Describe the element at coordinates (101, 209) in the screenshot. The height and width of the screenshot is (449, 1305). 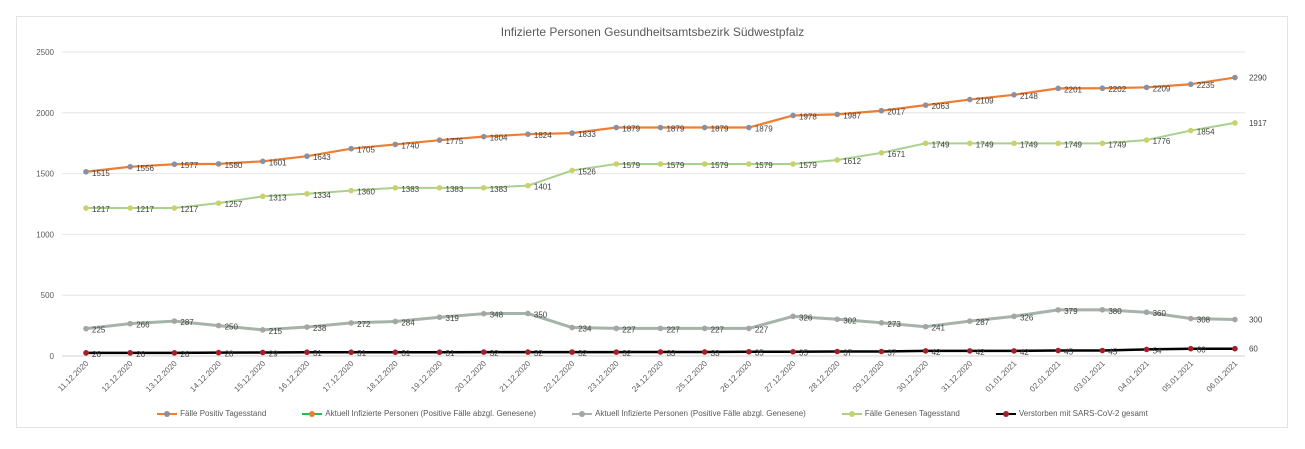
I see `data-label: 1217` at that location.